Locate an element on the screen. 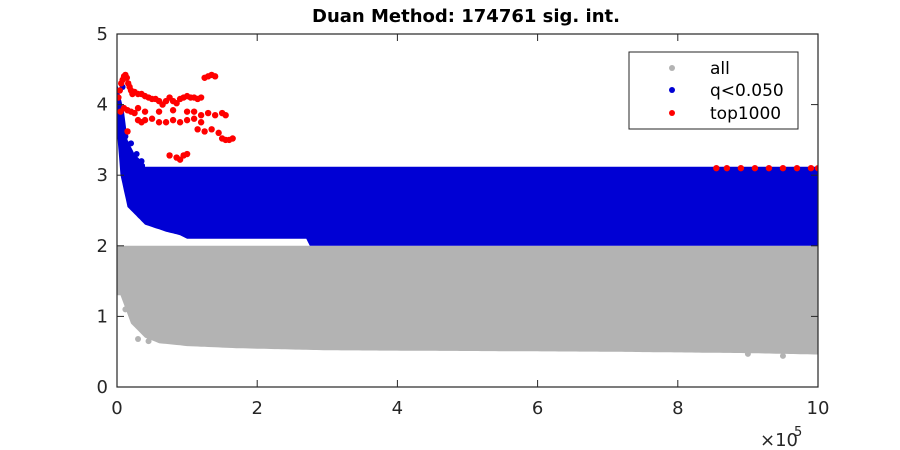 This screenshot has width=900, height=450. x-tick-label-4: 8 is located at coordinates (677, 408).